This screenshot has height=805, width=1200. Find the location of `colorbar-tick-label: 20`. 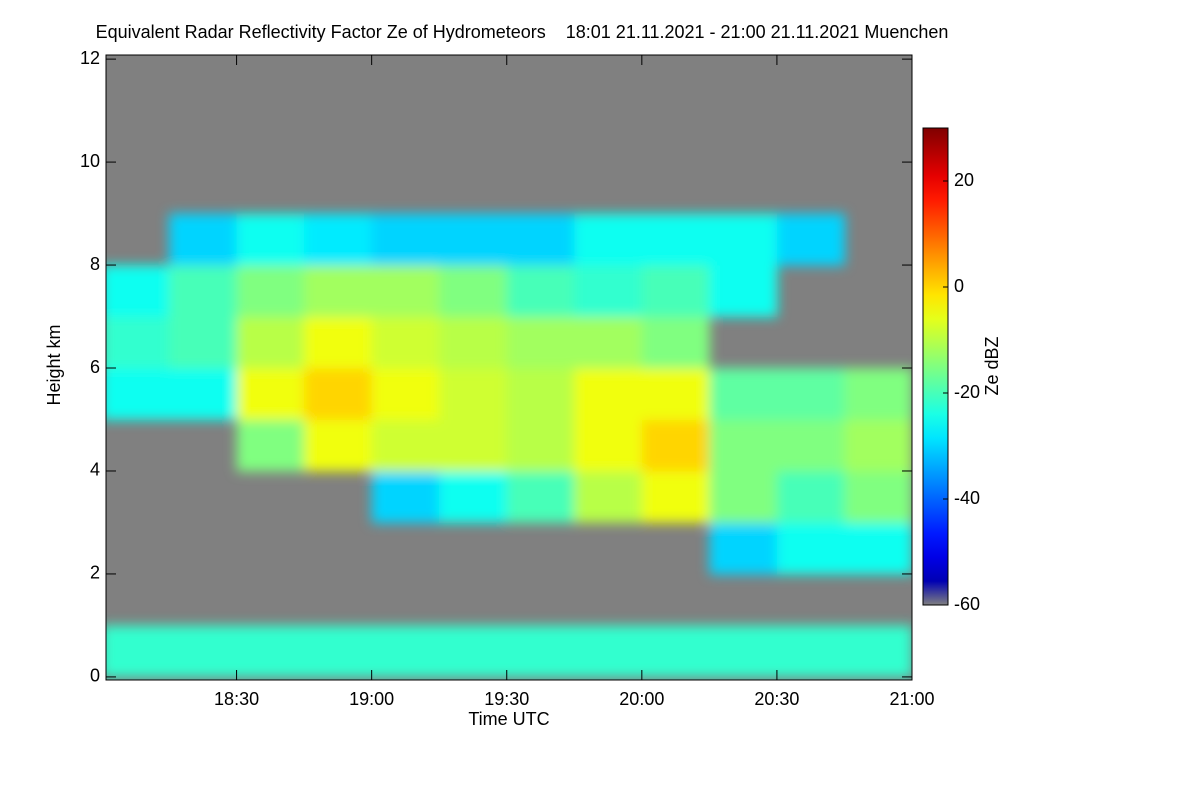

colorbar-tick-label: 20 is located at coordinates (964, 180).